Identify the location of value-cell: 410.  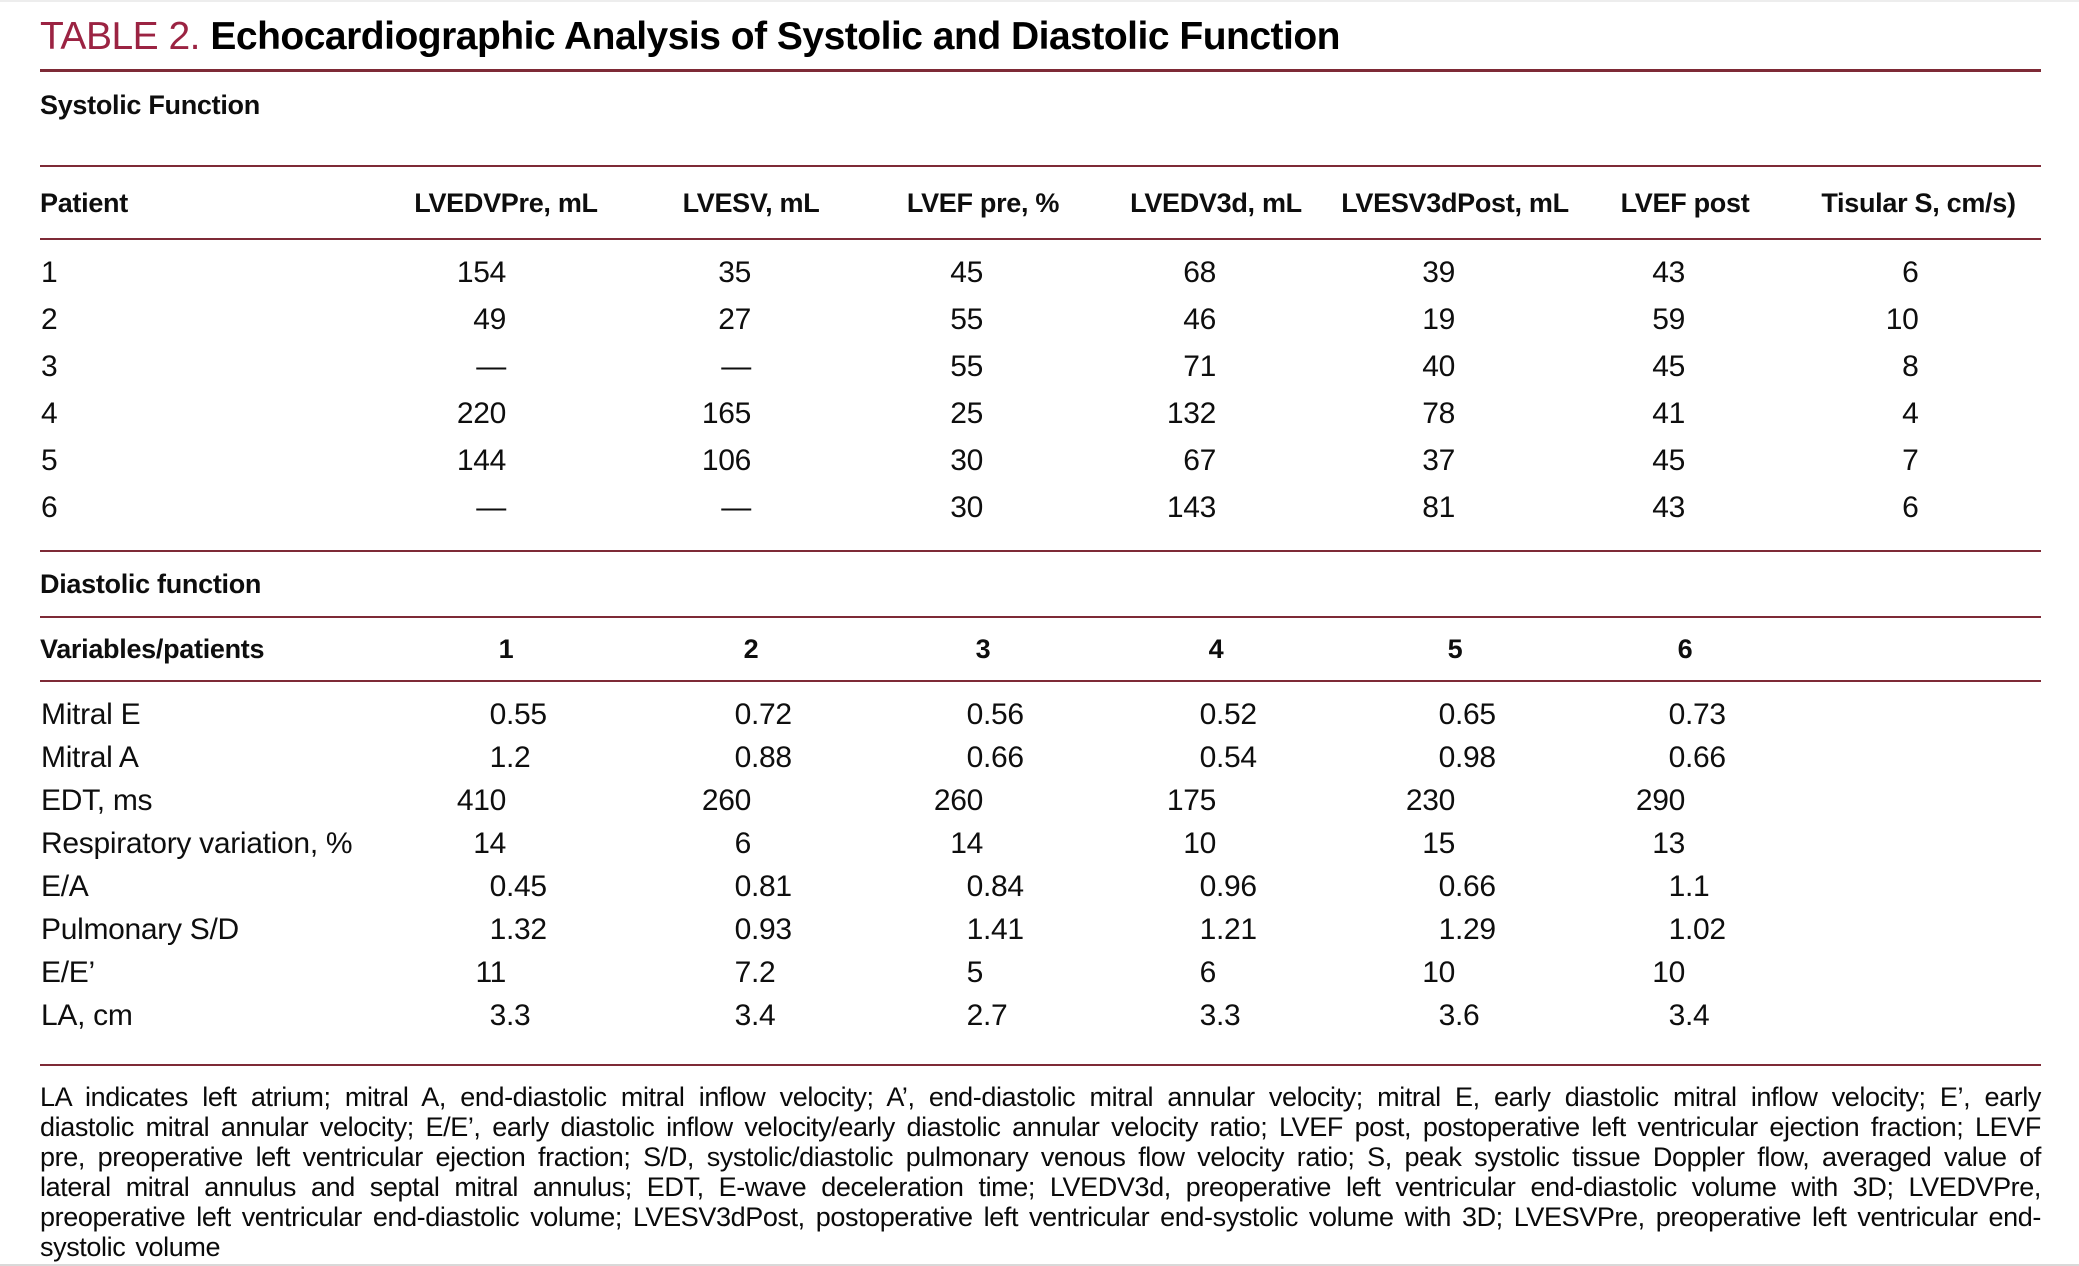
(481, 800).